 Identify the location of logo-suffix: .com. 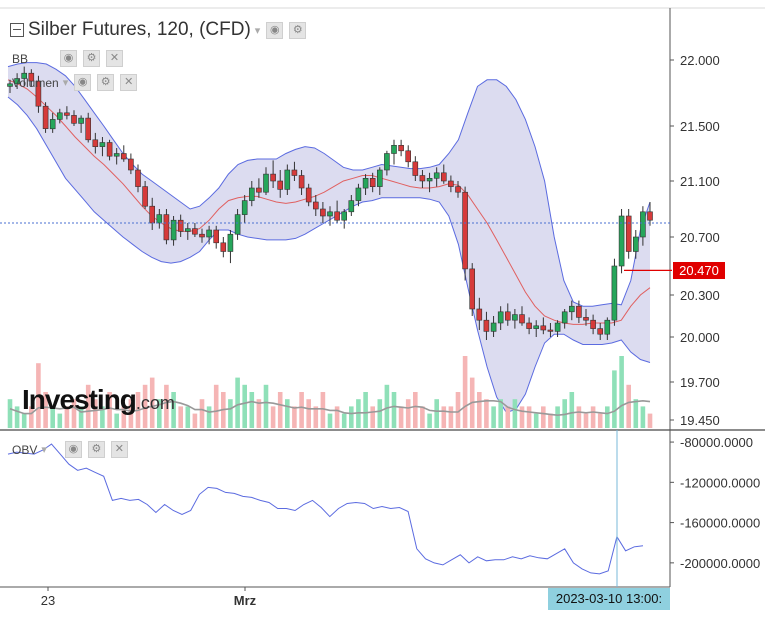
(155, 403).